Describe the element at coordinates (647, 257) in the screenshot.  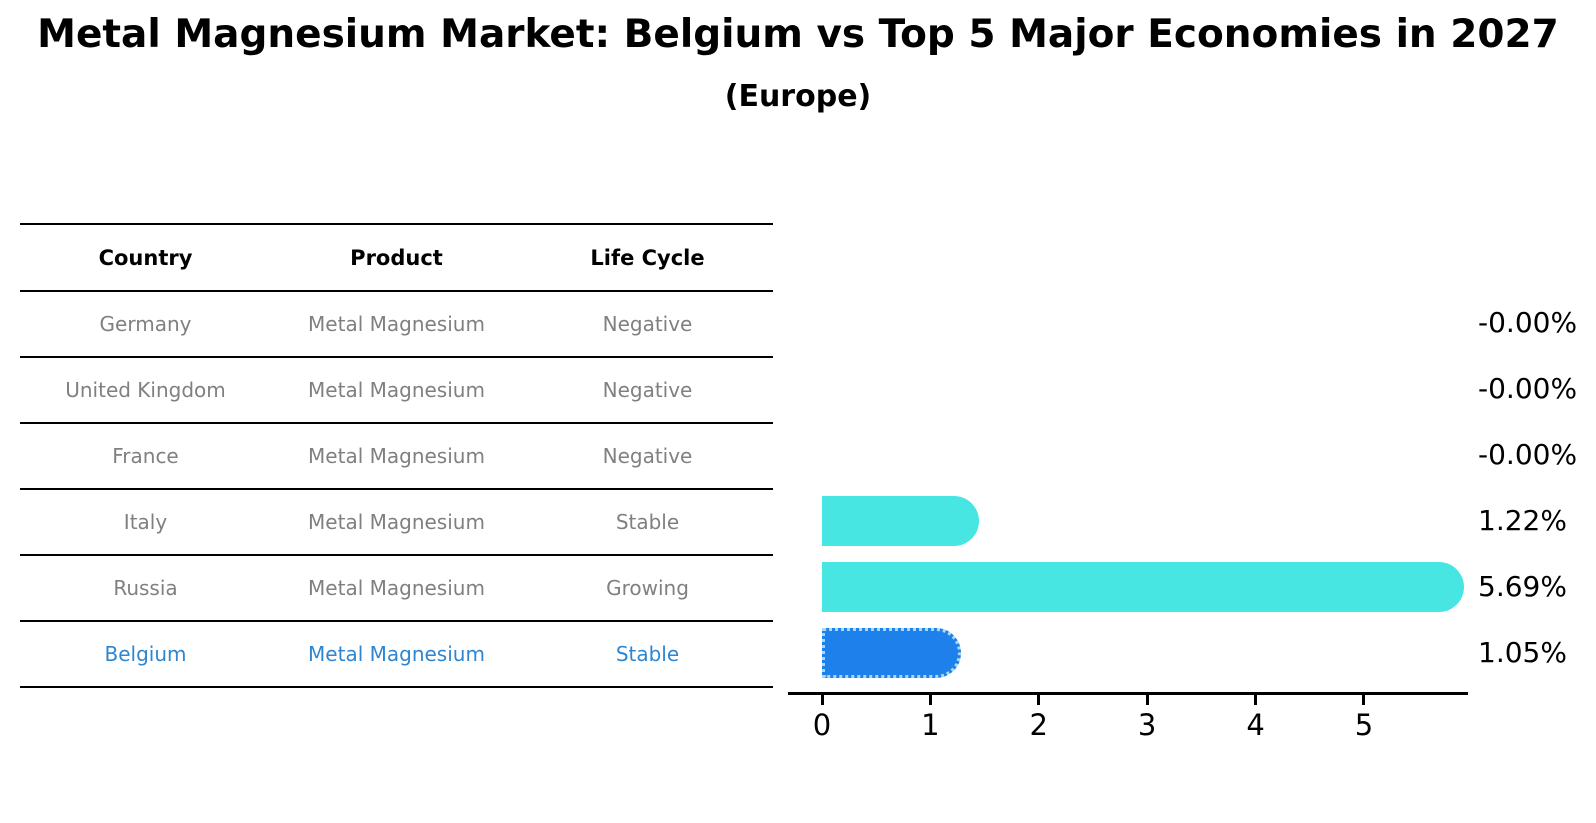
I see `column-header-life-cycle: Life Cycle` at that location.